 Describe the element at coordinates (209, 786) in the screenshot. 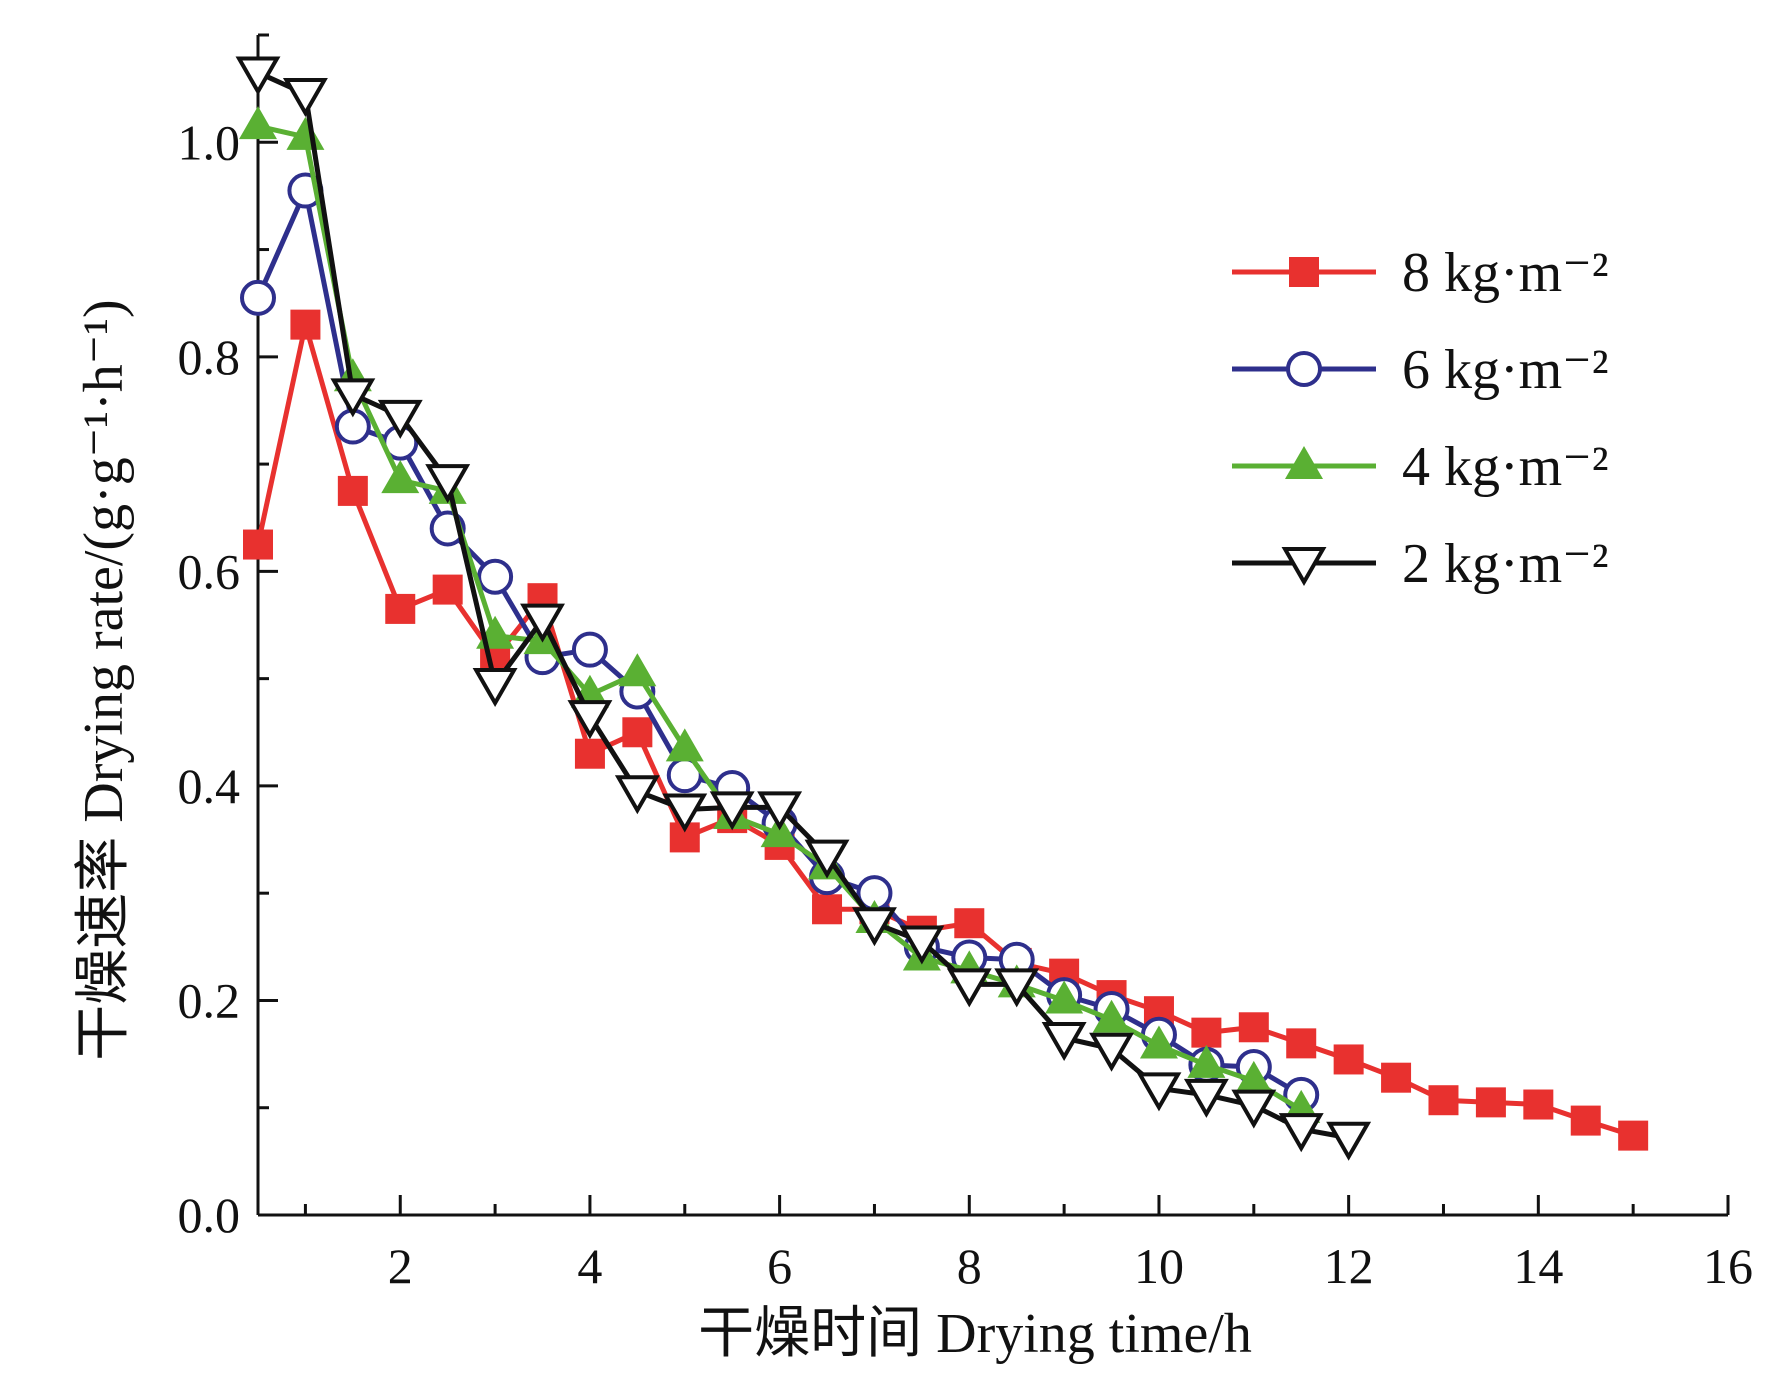

I see `y-tick-label: 0.4` at that location.